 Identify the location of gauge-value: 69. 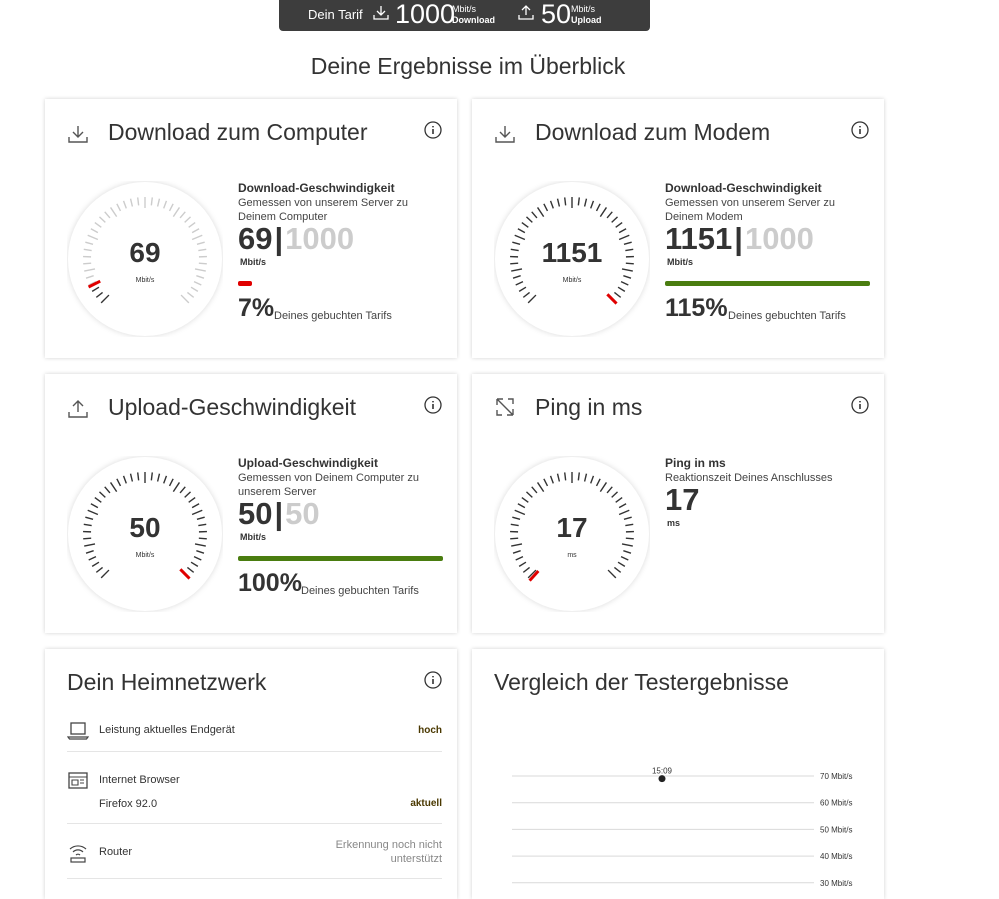
(145, 253).